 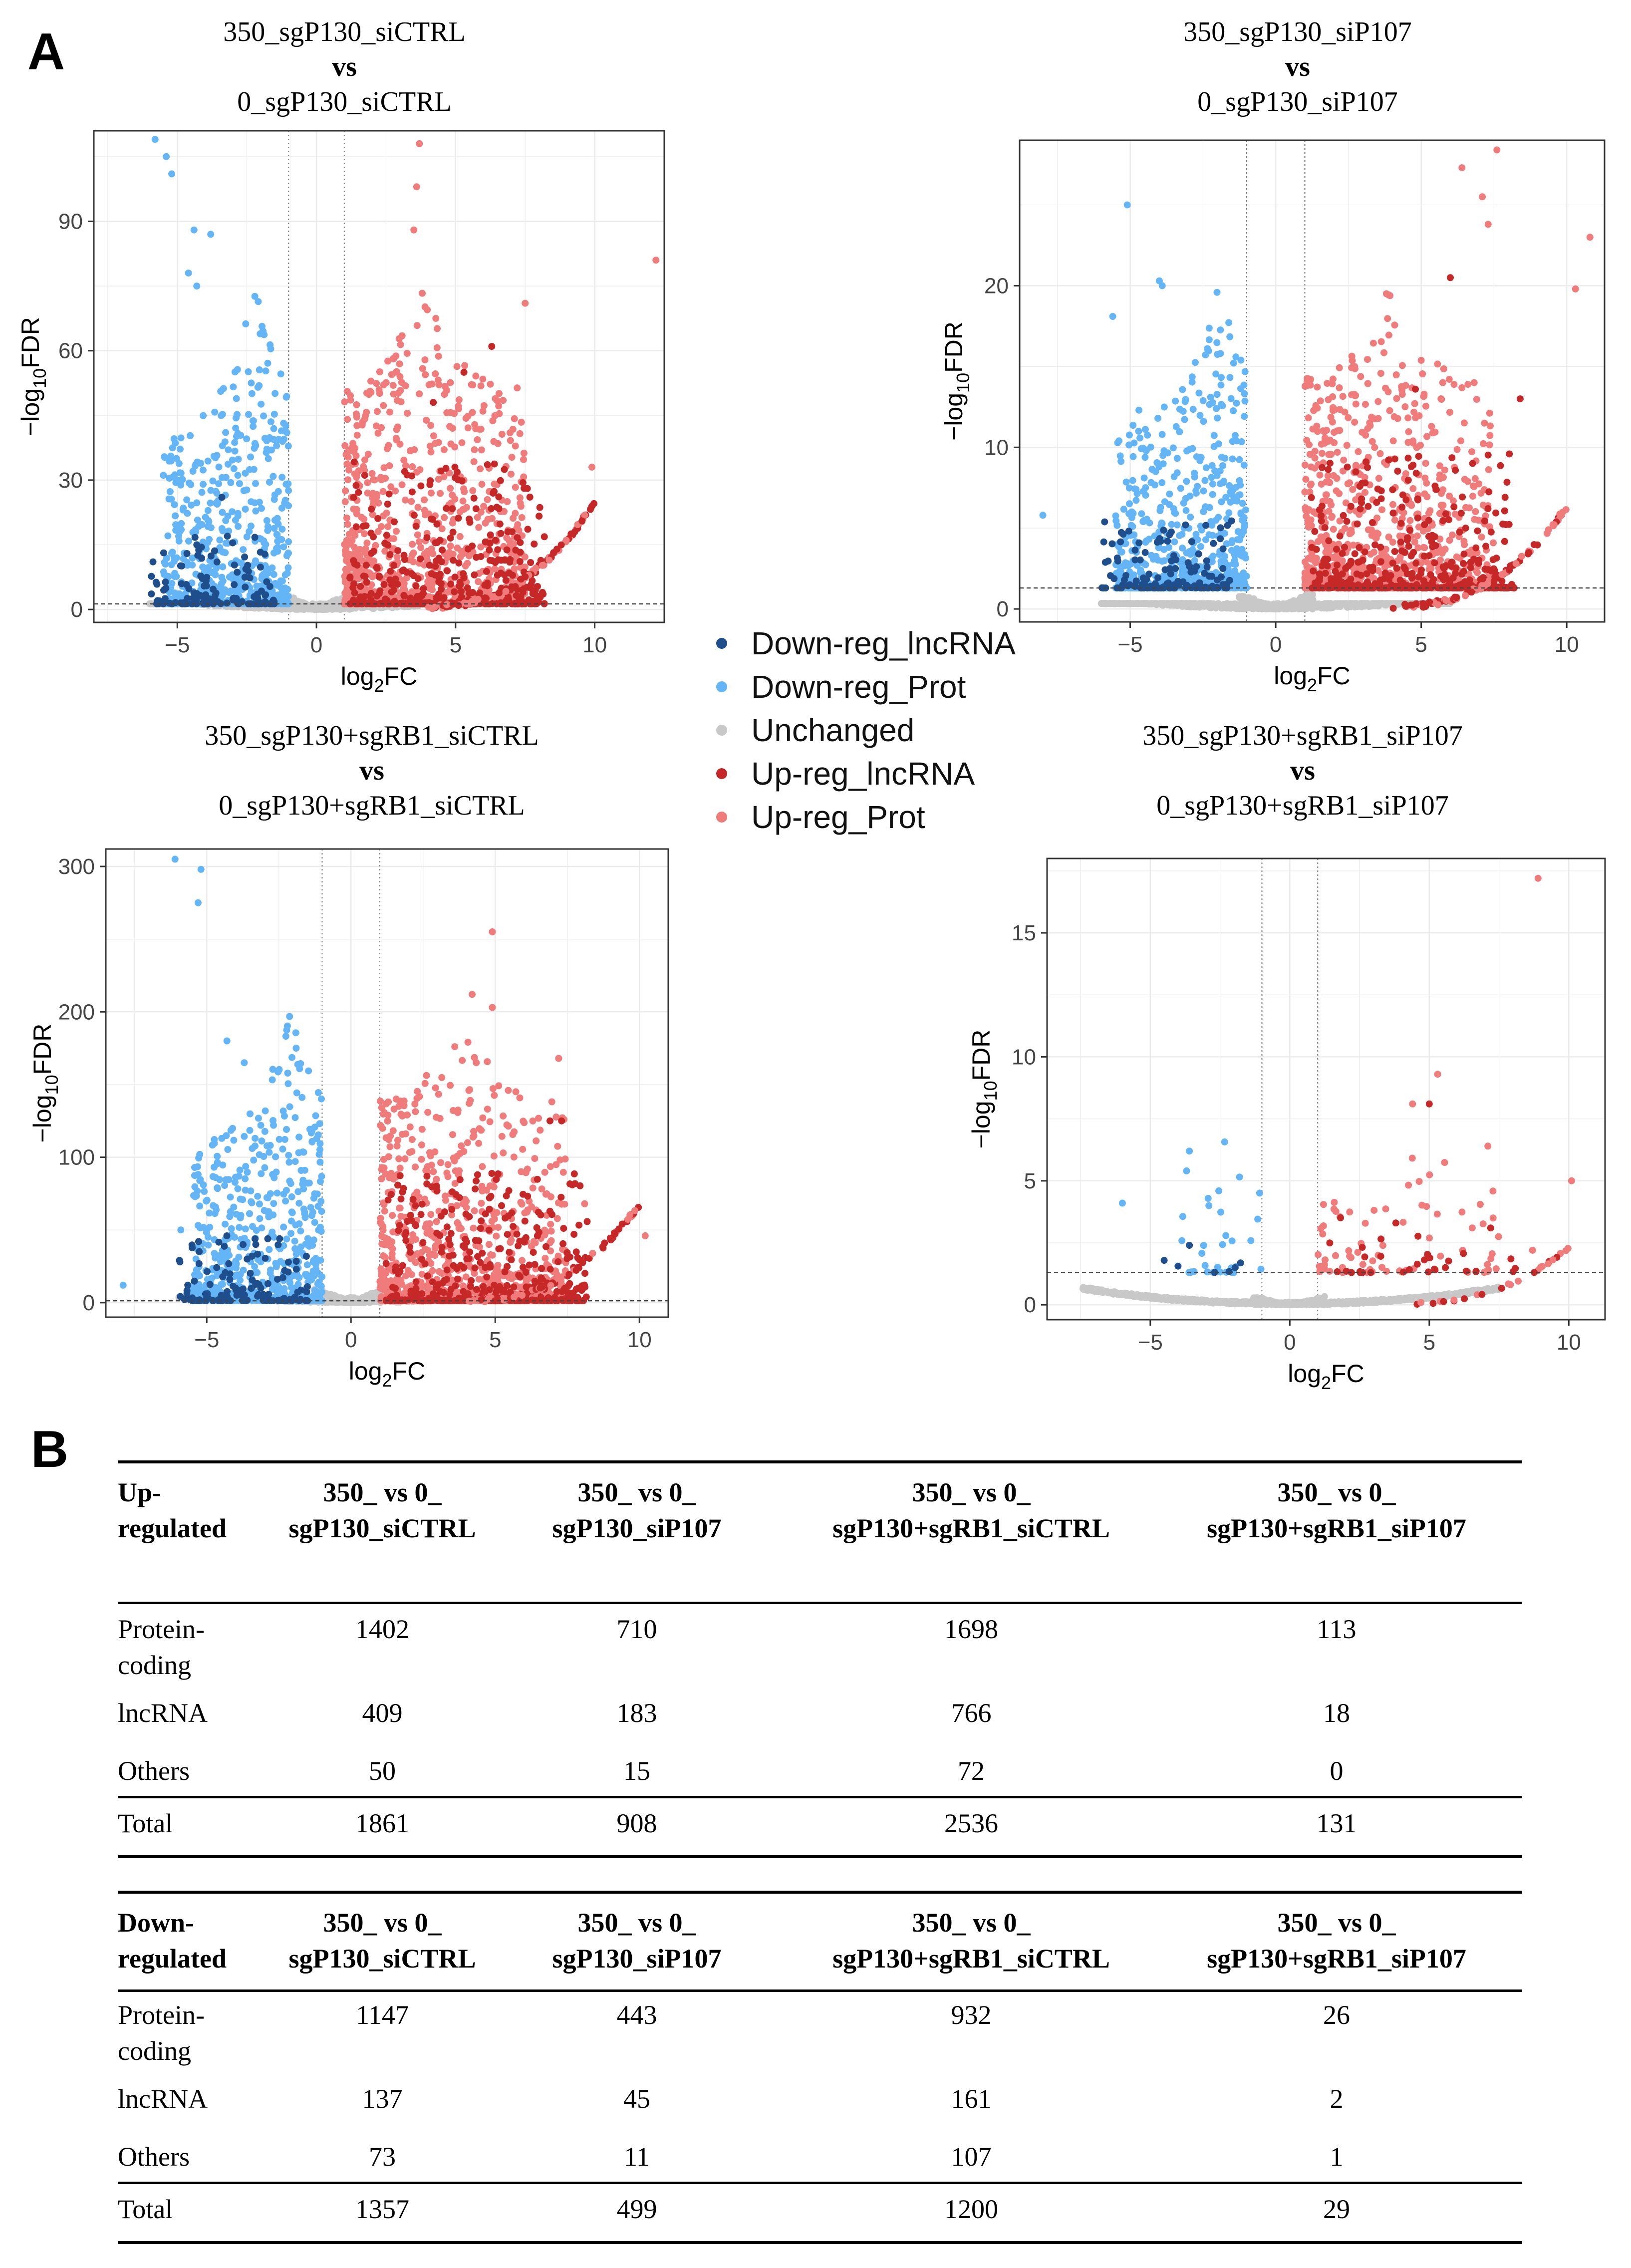 I want to click on plot-title: 350_sgP130_siCTRL, so click(x=344, y=31).